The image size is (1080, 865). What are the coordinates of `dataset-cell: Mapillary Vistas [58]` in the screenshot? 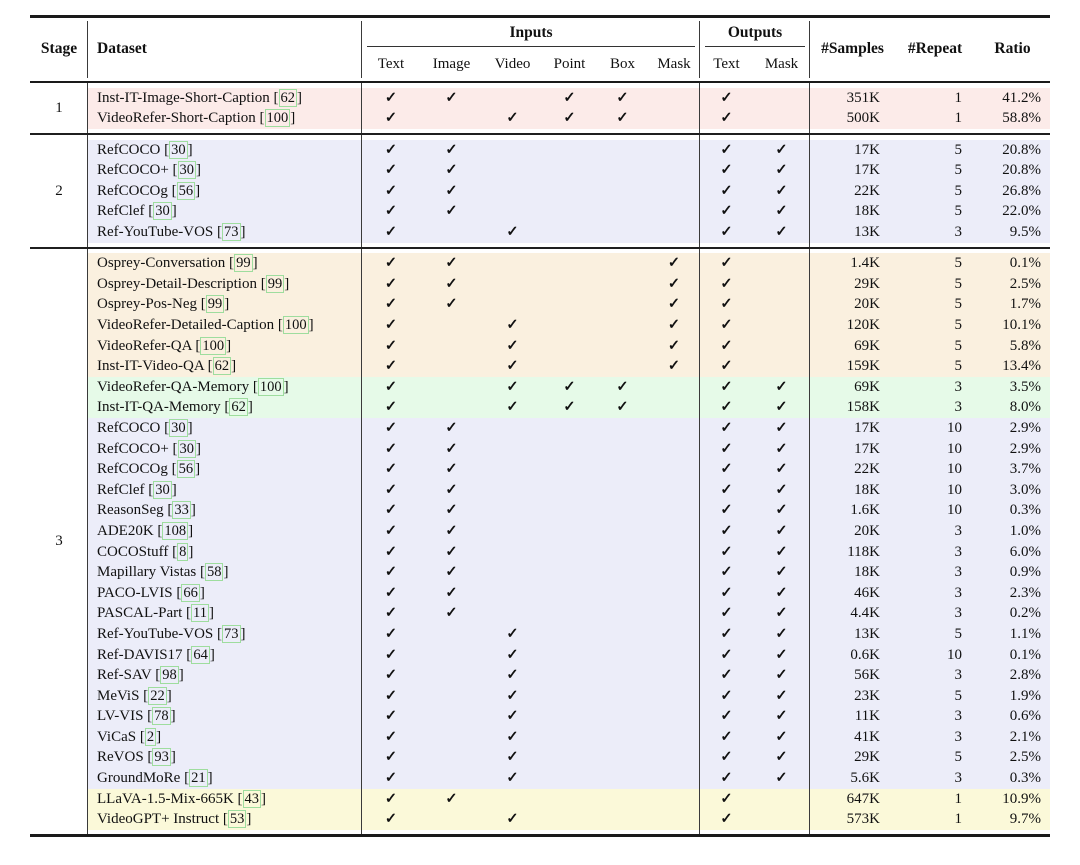 It's located at (225, 572).